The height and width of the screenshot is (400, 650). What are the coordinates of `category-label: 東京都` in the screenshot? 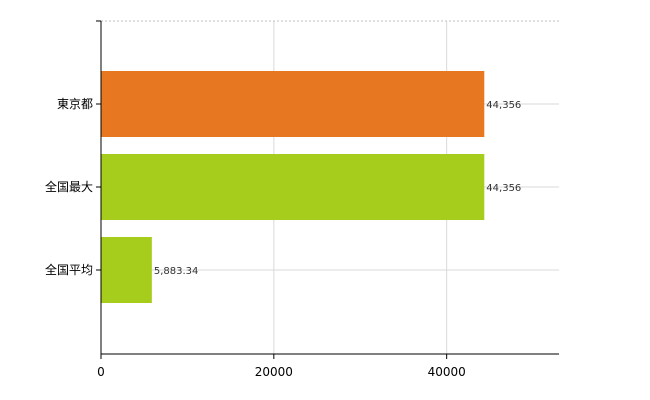 It's located at (75, 104).